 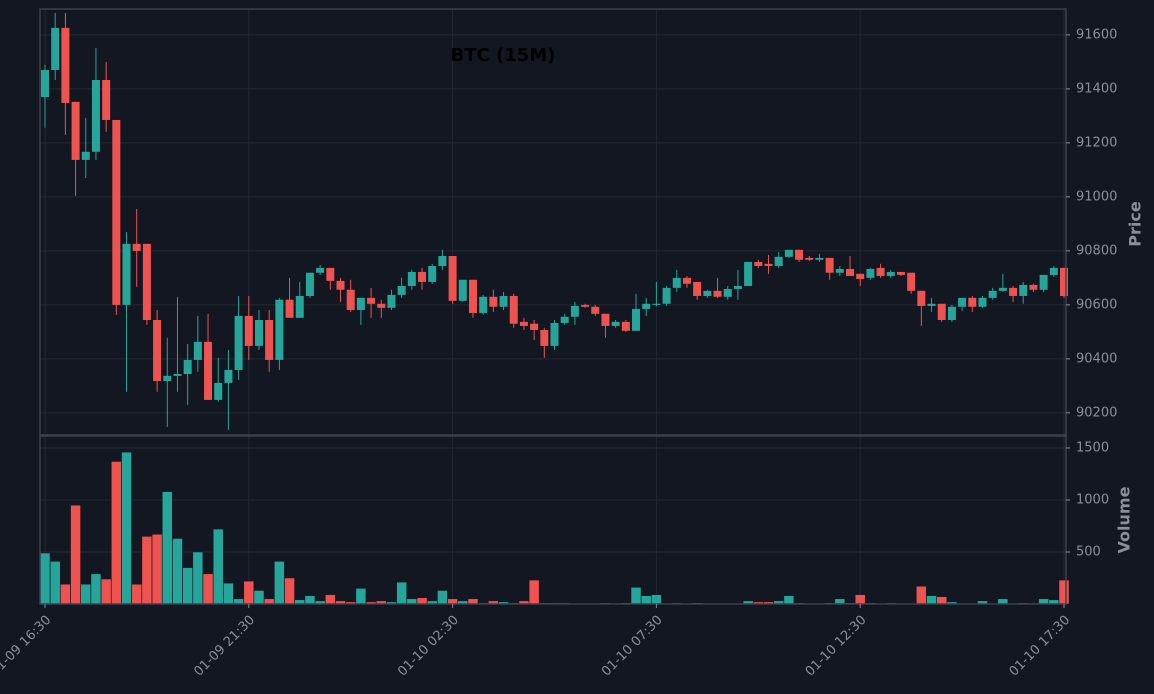 I want to click on y-tick-label: 91400, so click(x=1096, y=88).